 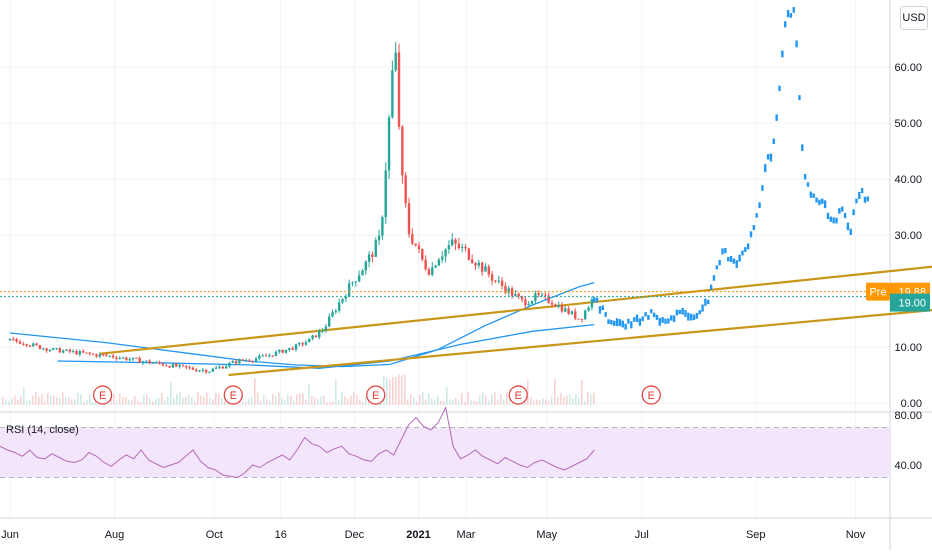 I want to click on earnings-marker-1: E, so click(x=103, y=395).